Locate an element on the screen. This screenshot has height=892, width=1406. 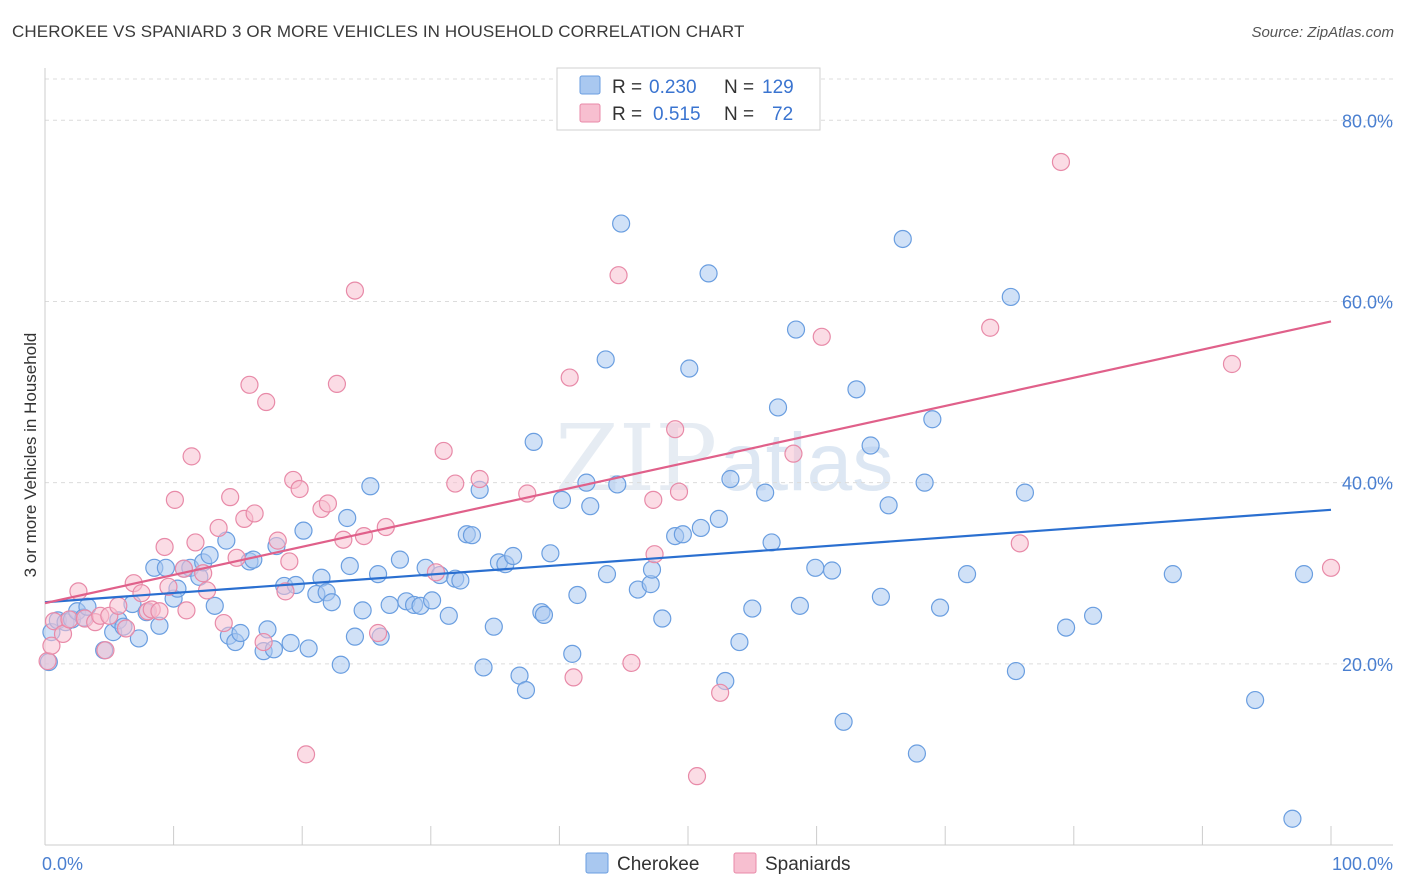
bottom-legend: Cherokee Spaniards is located at coordinates (718, 863).